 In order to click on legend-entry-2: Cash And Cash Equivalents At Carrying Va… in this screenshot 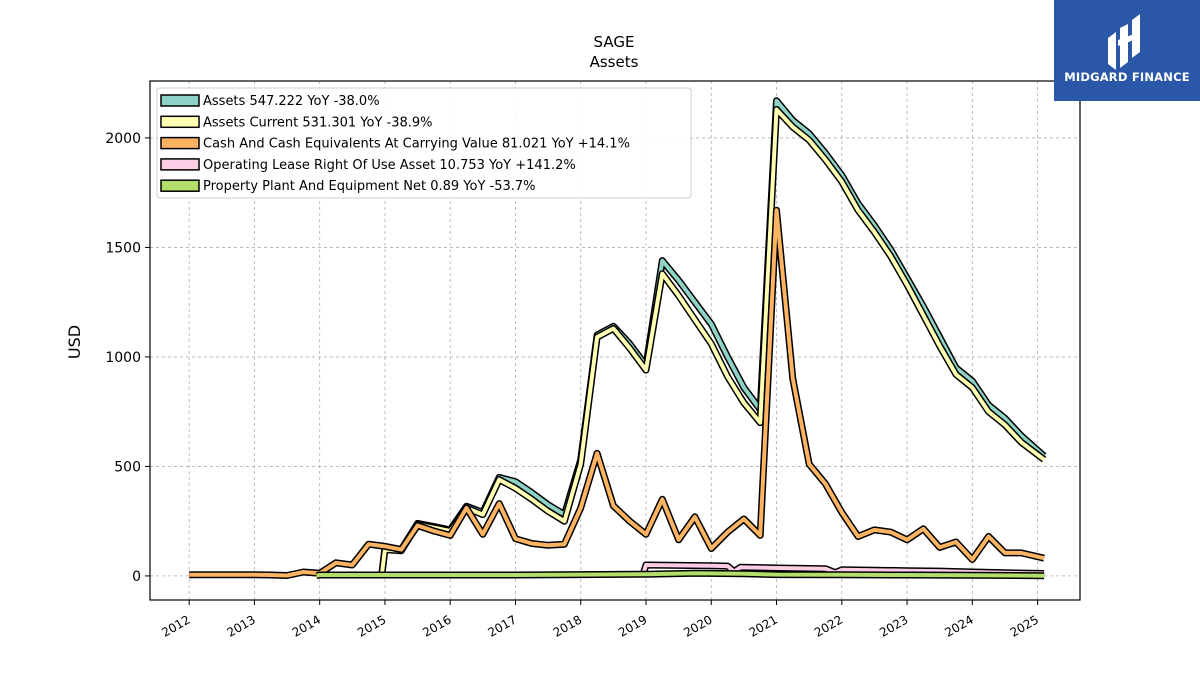, I will do `click(416, 144)`.